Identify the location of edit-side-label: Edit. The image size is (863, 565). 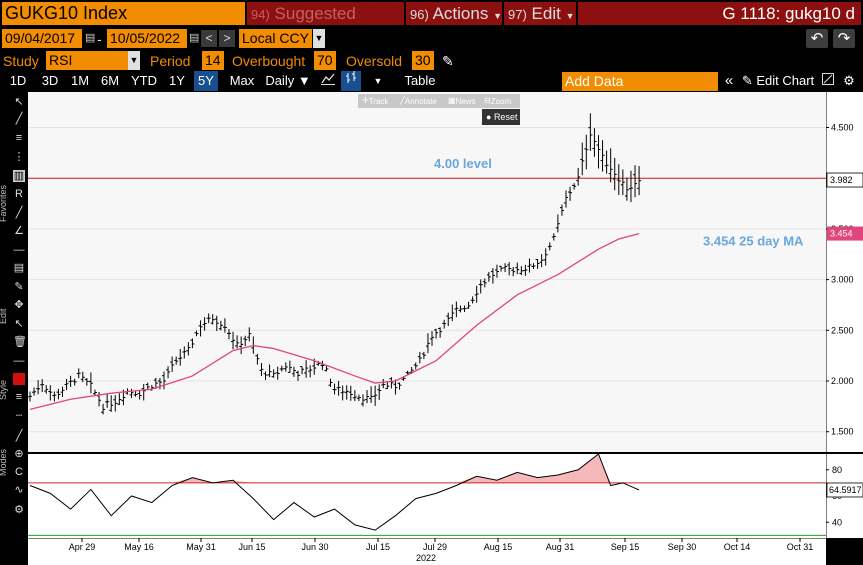
(4, 316).